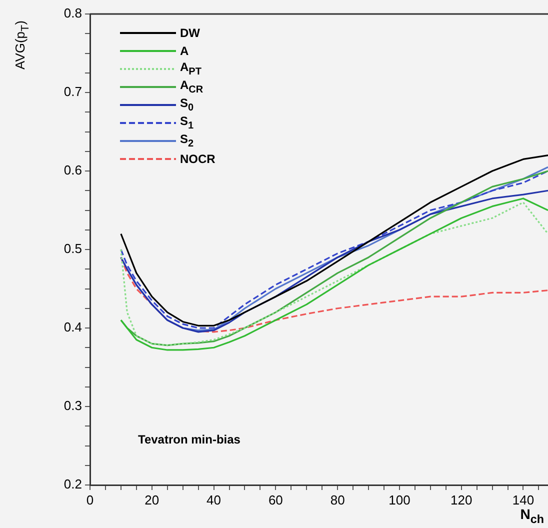 The width and height of the screenshot is (548, 528). I want to click on x-tick-label: 140, so click(523, 500).